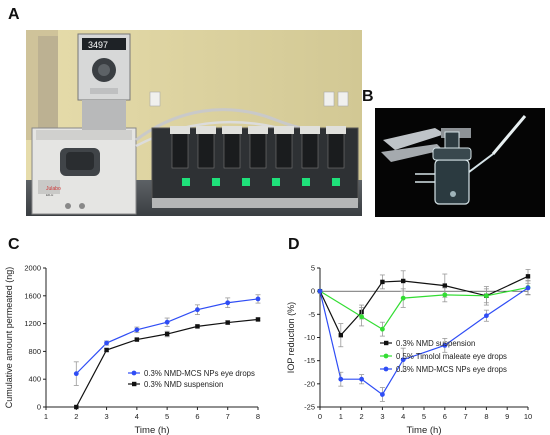  Describe the element at coordinates (311, 314) in the screenshot. I see `y-tick-label: -5` at that location.